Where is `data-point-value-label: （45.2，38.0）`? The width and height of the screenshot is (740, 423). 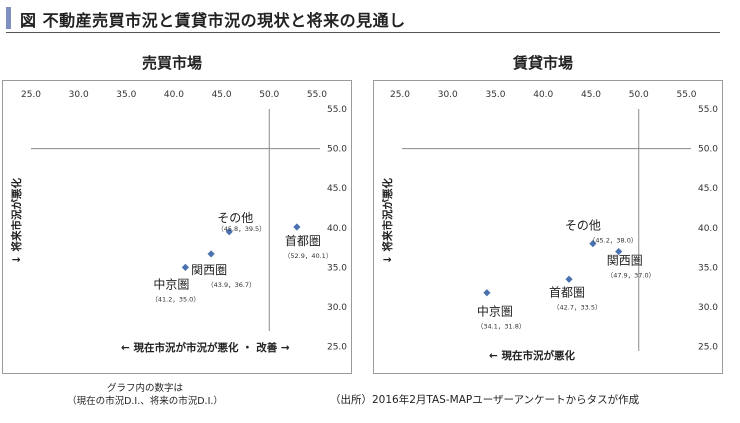 data-point-value-label: （45.2，38.0） is located at coordinates (613, 241).